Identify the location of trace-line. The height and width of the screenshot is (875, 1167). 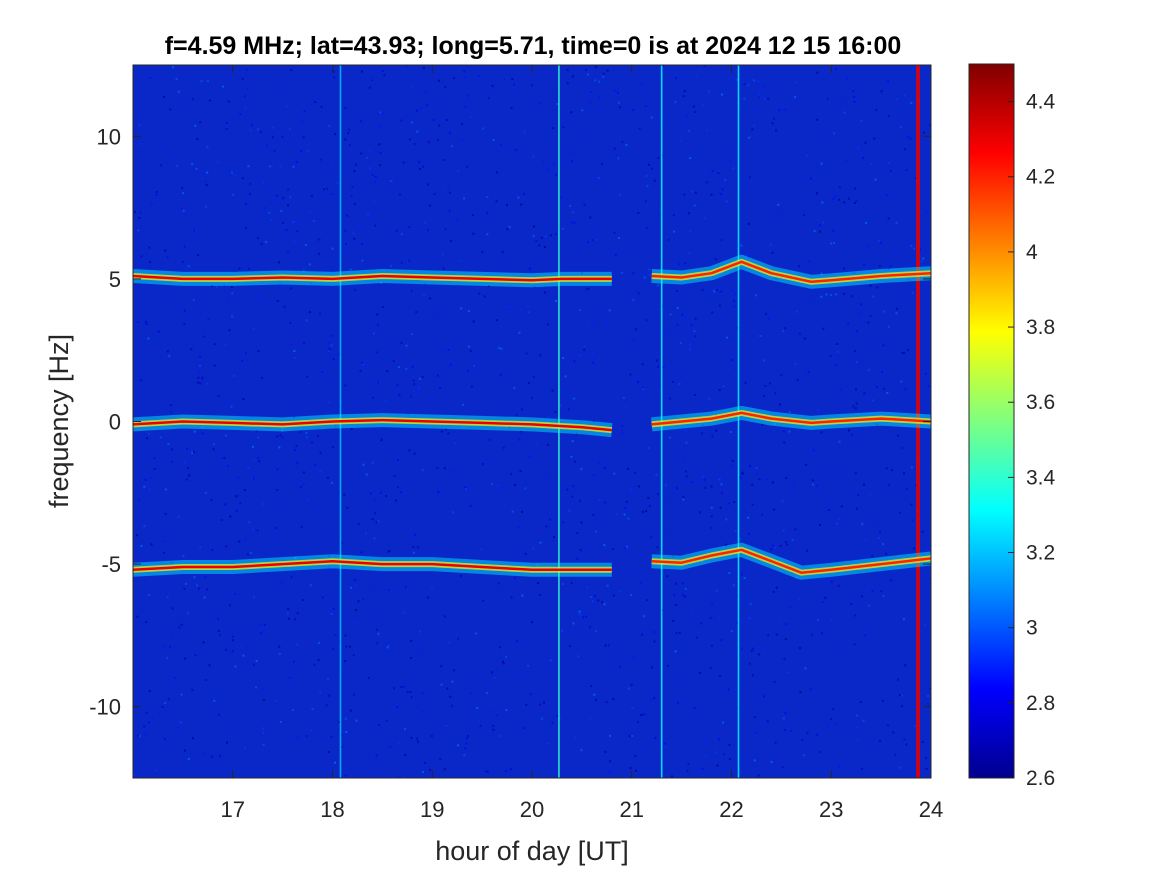
(372, 425).